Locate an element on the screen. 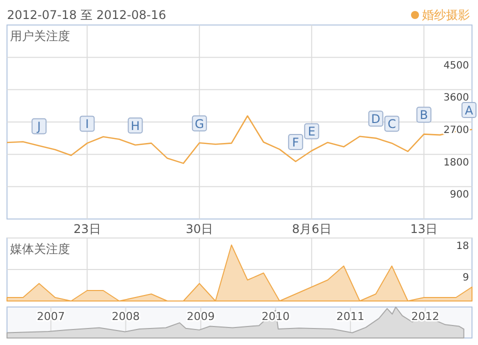 This screenshot has width=478, height=345. xtick-label: 8月6日 is located at coordinates (312, 229).